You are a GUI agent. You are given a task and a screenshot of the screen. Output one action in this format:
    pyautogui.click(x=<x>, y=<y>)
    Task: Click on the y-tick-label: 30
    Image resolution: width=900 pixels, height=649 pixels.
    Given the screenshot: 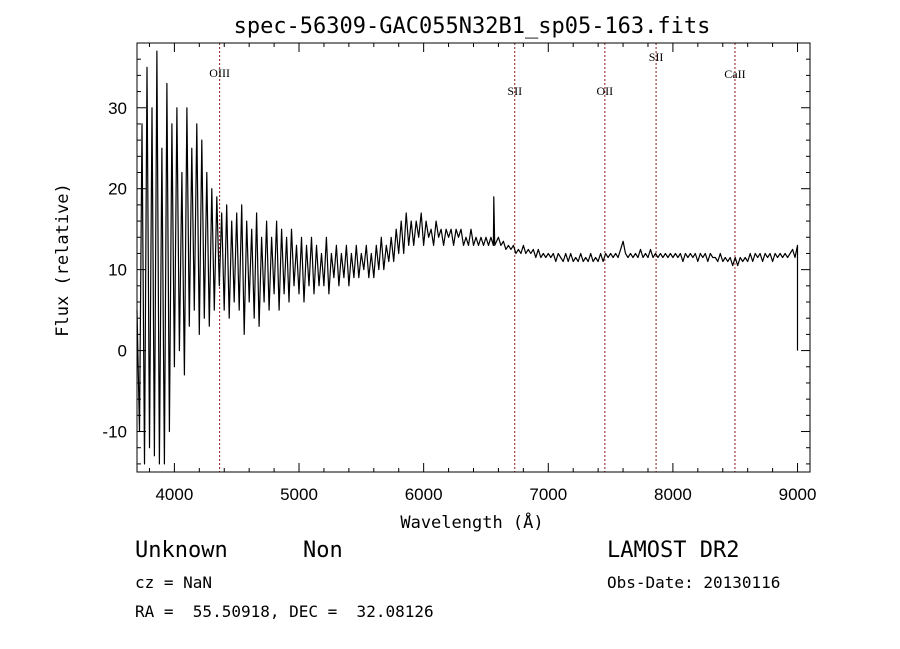 What is the action you would take?
    pyautogui.click(x=117, y=108)
    